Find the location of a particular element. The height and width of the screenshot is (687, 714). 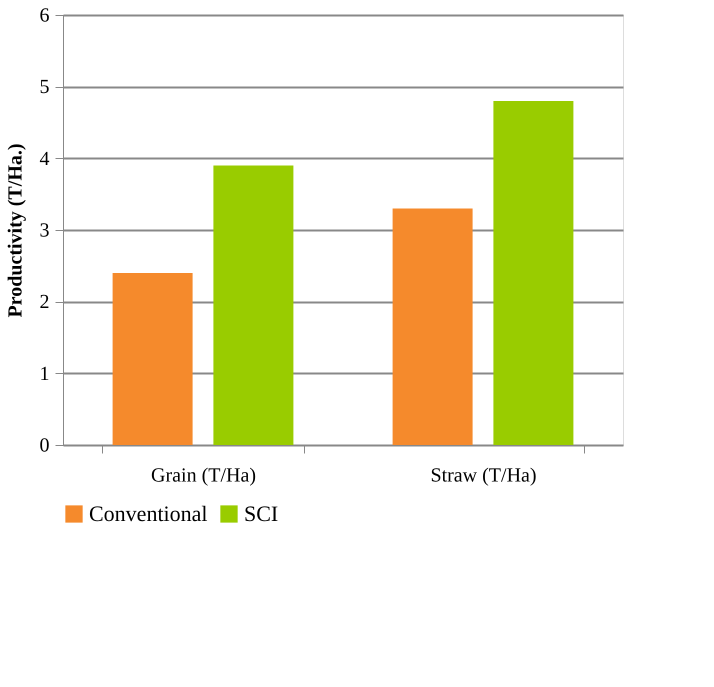

x-tick-label: Grain (T/Ha) is located at coordinates (203, 475).